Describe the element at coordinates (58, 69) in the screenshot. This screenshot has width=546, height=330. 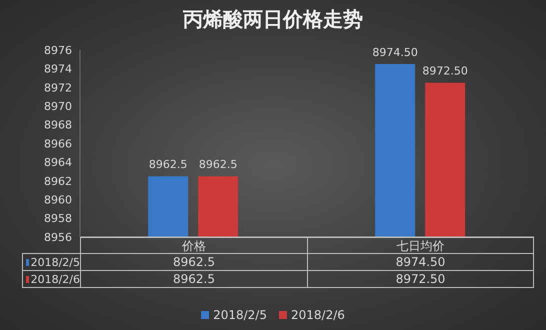
I see `y-tick-label: 8974` at that location.